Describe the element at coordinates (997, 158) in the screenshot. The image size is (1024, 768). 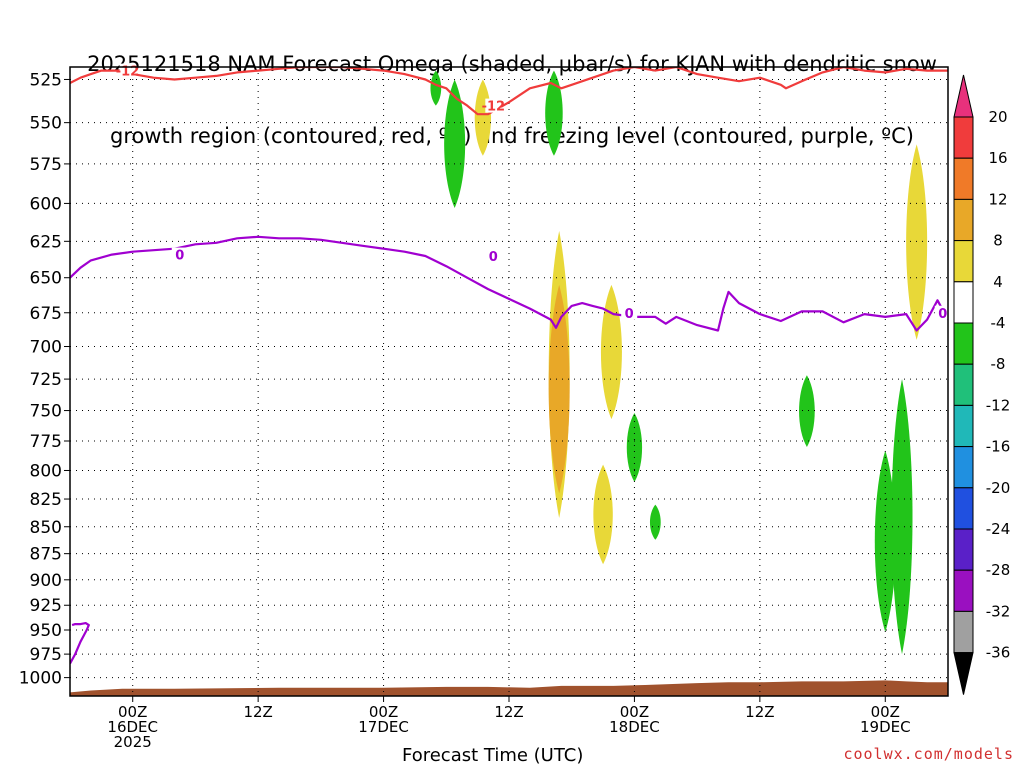
I see `colorbar-label: 16` at that location.